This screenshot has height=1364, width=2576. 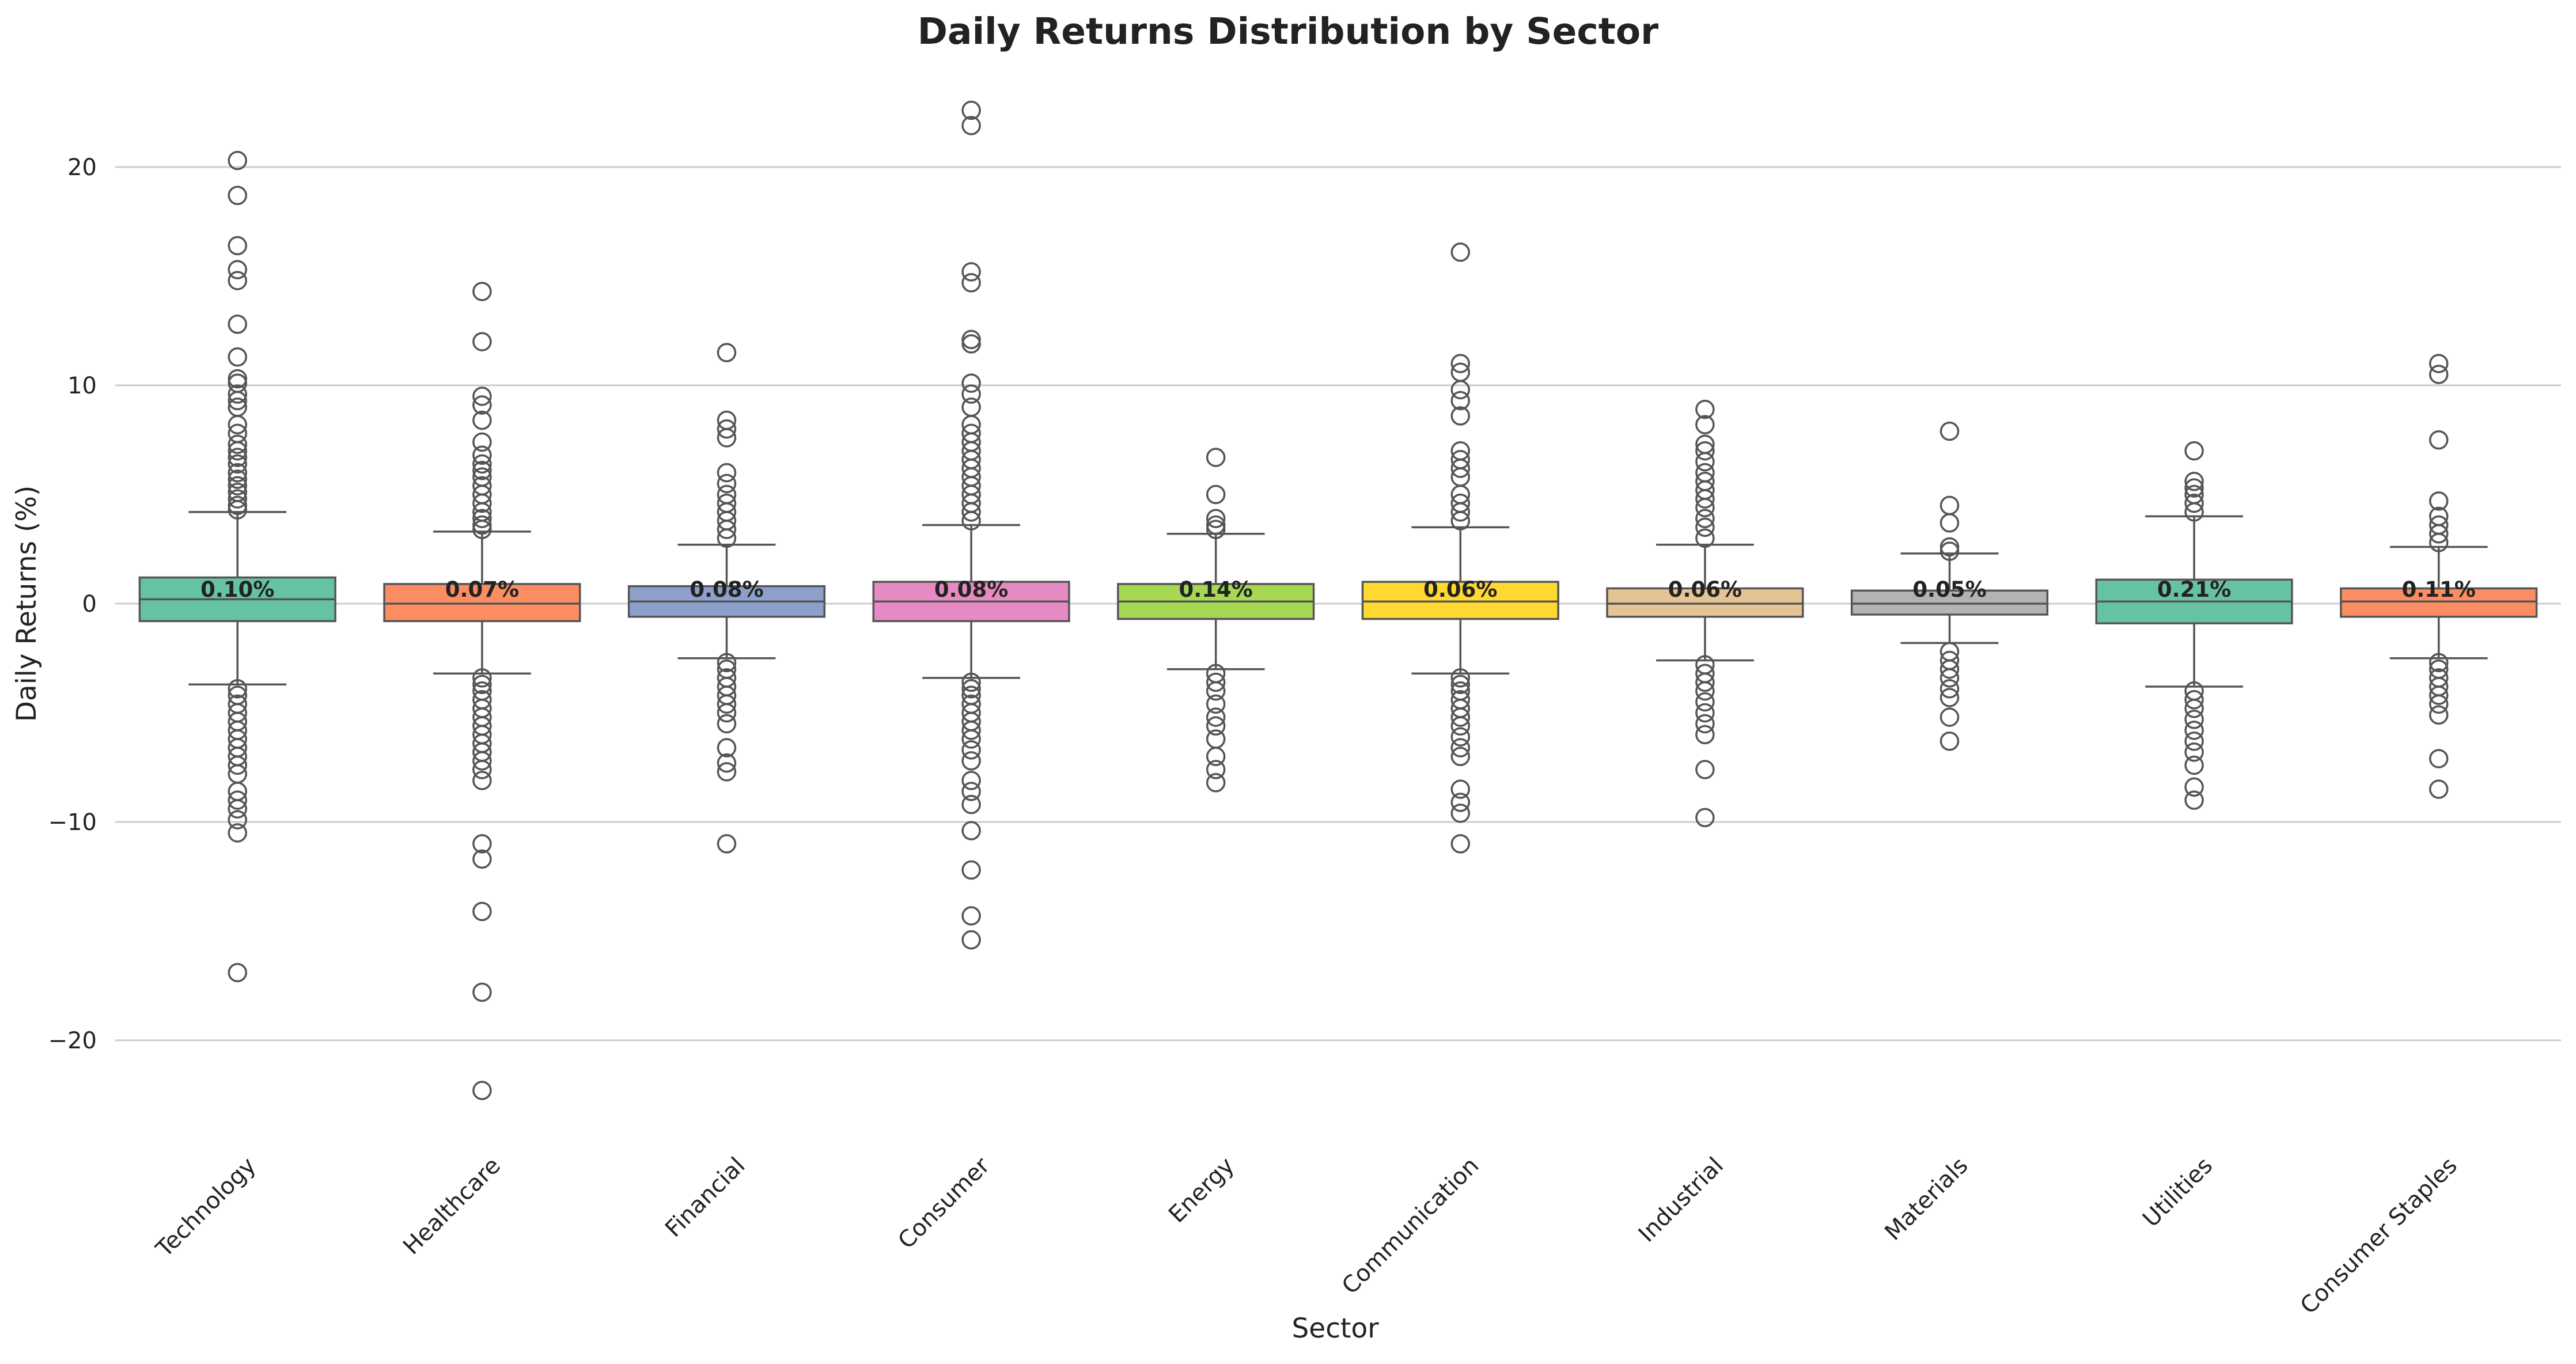 What do you see at coordinates (2439, 576) in the screenshot?
I see `box-group-consumer-staples: 0.11%` at bounding box center [2439, 576].